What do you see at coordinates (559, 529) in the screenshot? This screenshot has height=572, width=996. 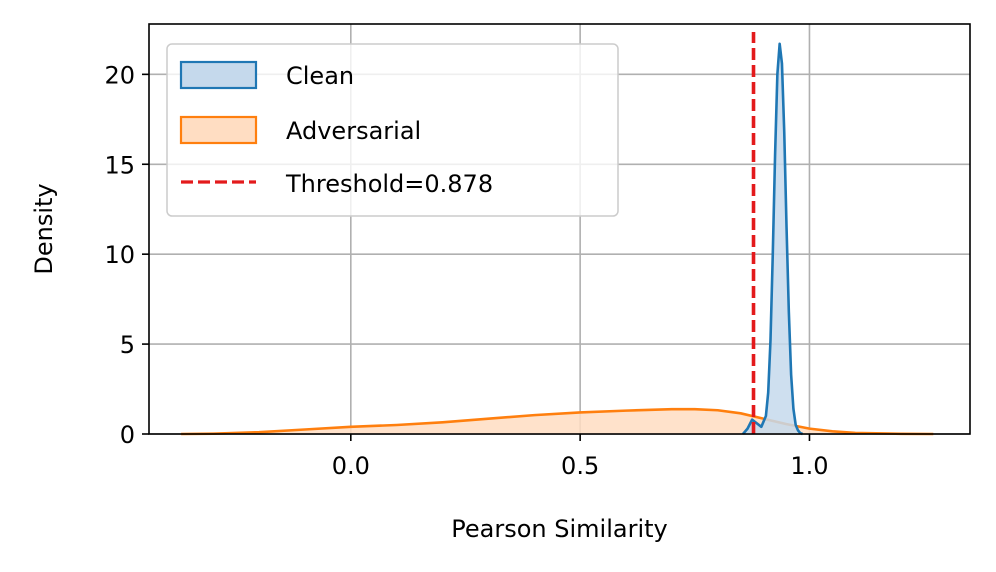 I see `x-axis-label: Pearson Similarity` at bounding box center [559, 529].